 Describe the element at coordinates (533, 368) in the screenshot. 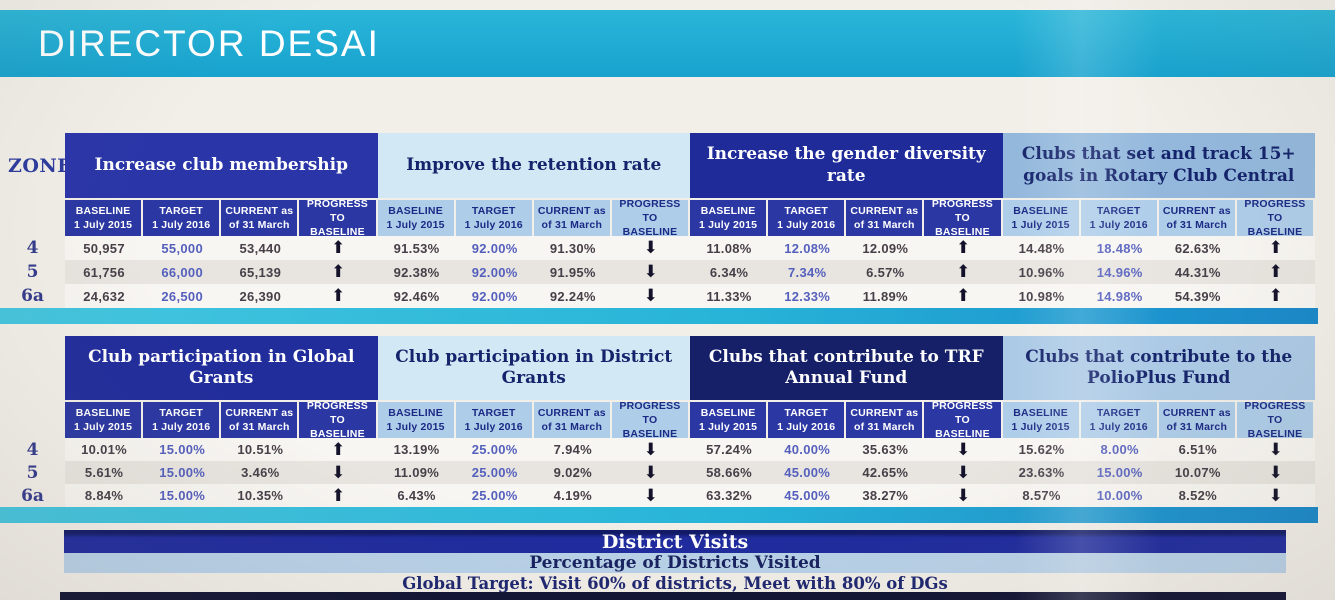

I see `group-header-district-grants: Club participation in District Grants` at that location.